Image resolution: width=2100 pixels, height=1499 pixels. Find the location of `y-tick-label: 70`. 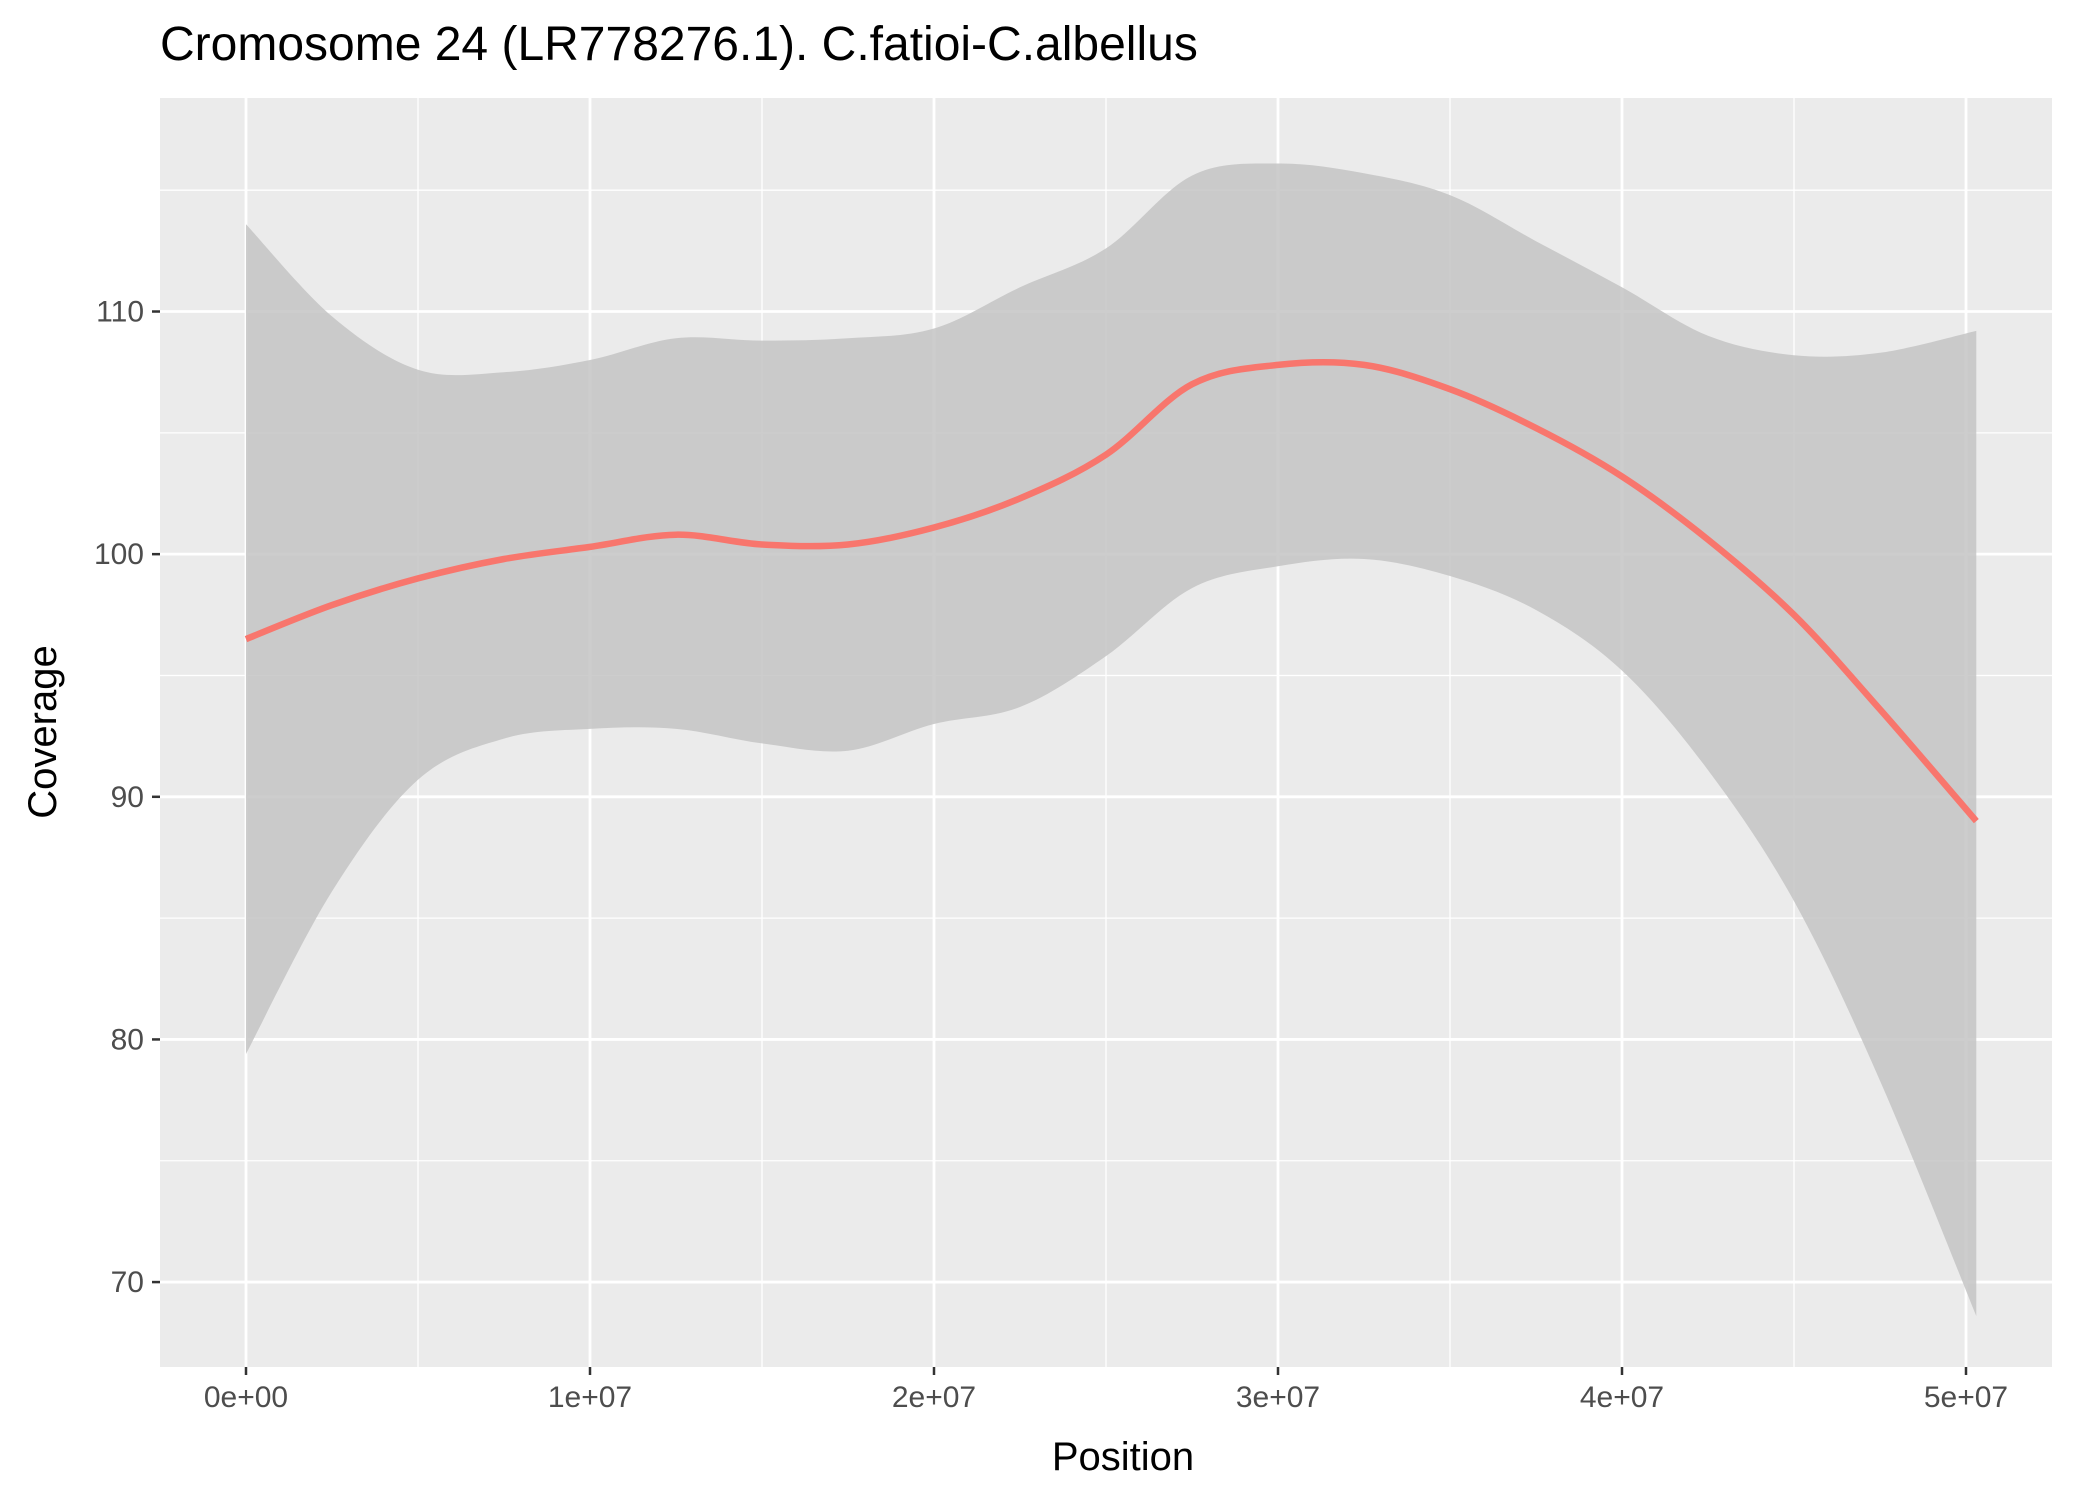

y-tick-label: 70 is located at coordinates (127, 1282).